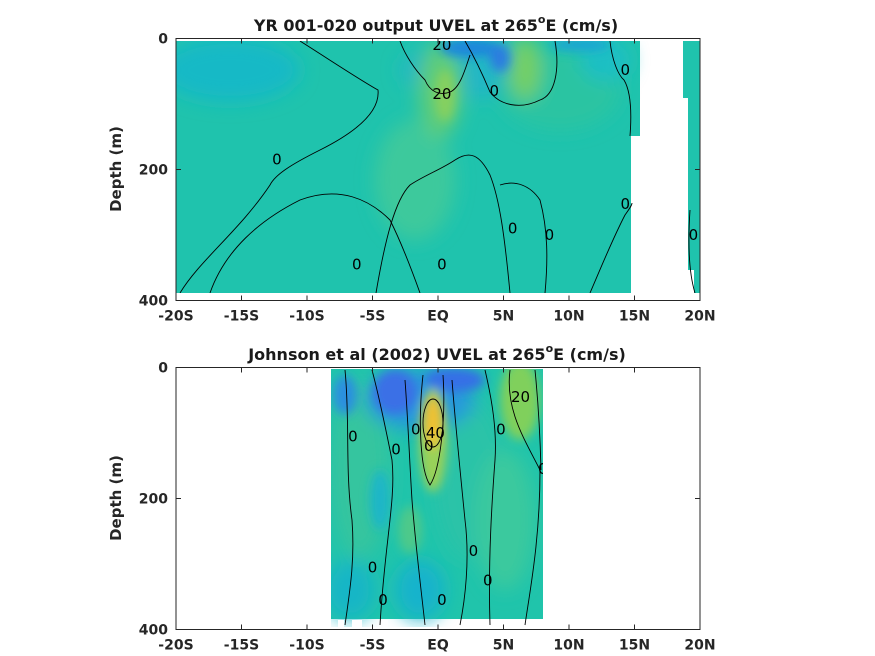  What do you see at coordinates (435, 433) in the screenshot?
I see `contour-label: 40` at bounding box center [435, 433].